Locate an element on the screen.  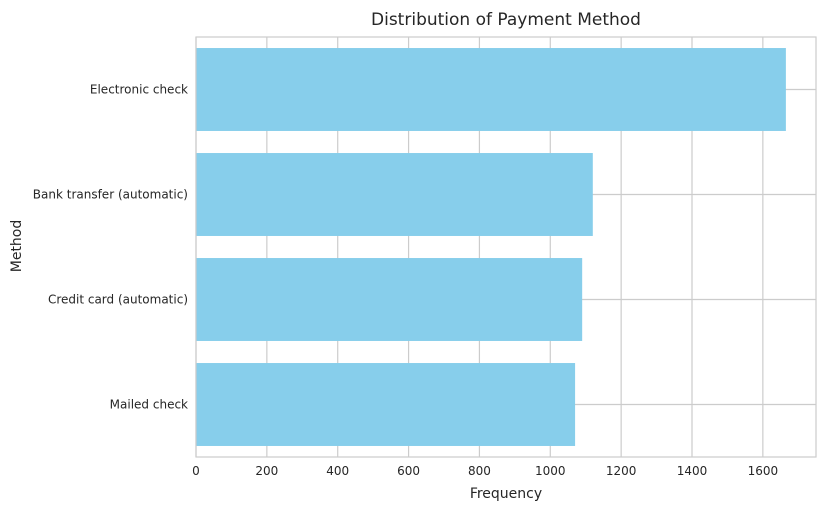
x-tick-label: 1000 is located at coordinates (550, 471).